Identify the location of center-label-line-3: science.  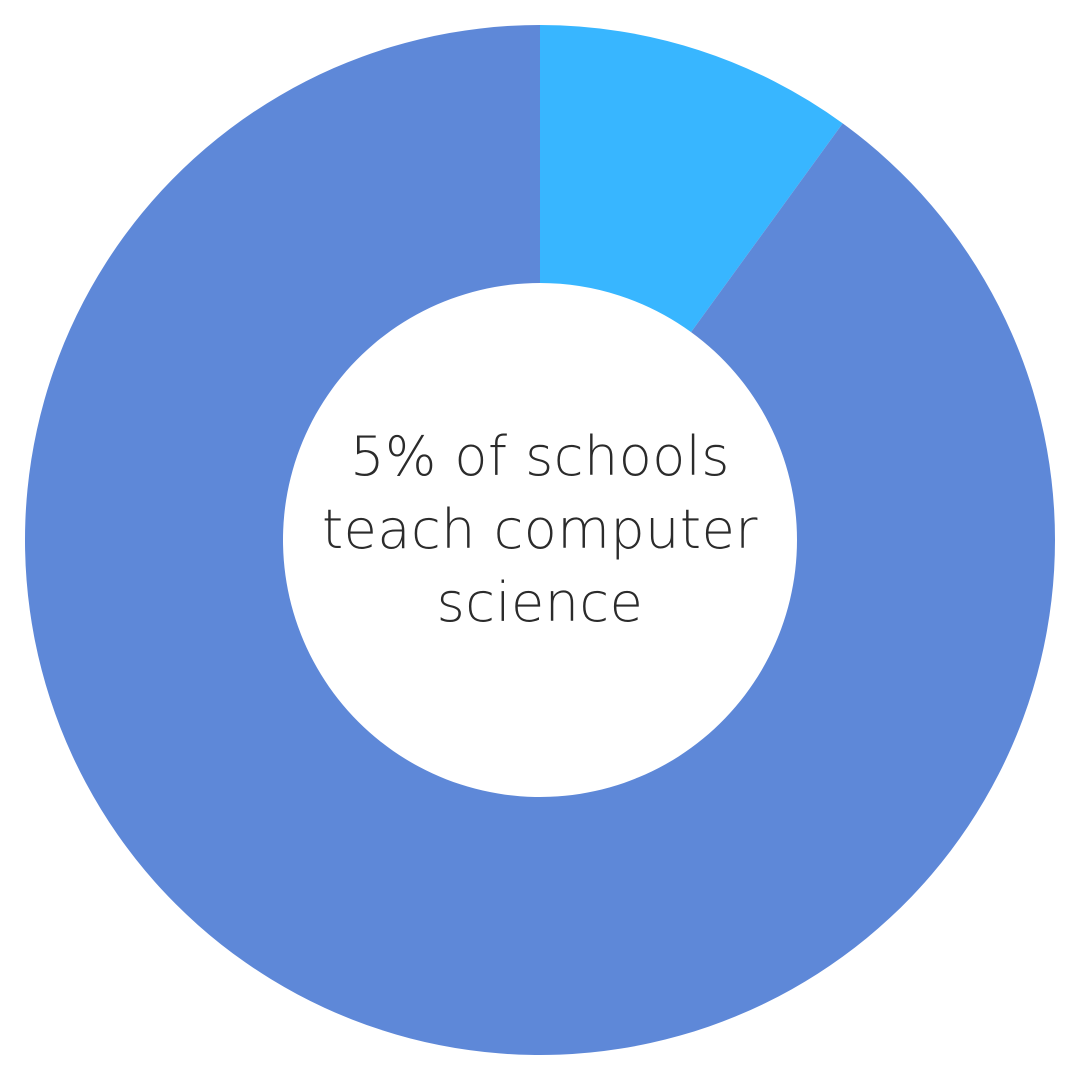
(540, 602).